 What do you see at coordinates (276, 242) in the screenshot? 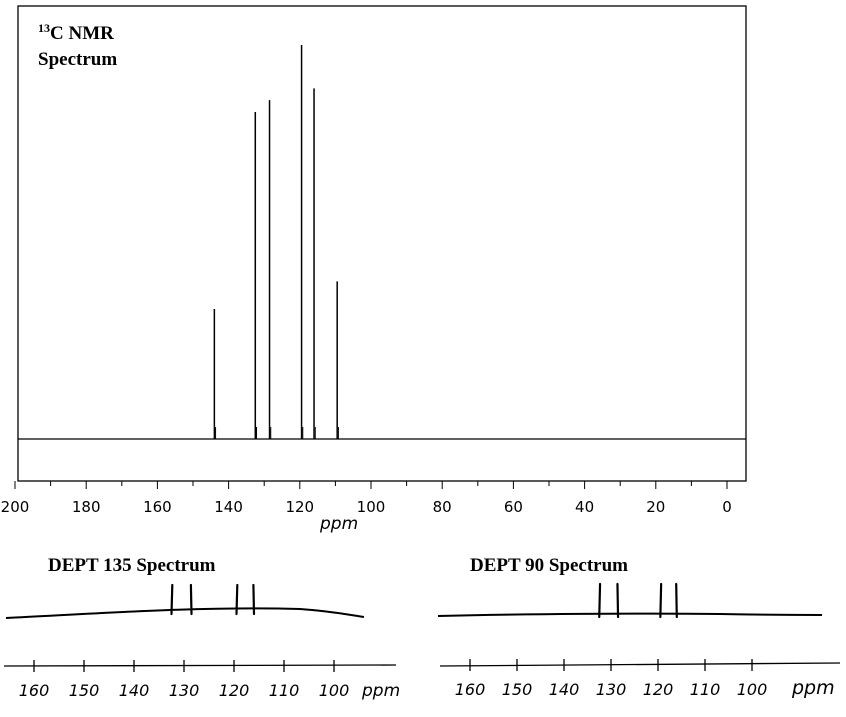
I see `c13-peaks` at bounding box center [276, 242].